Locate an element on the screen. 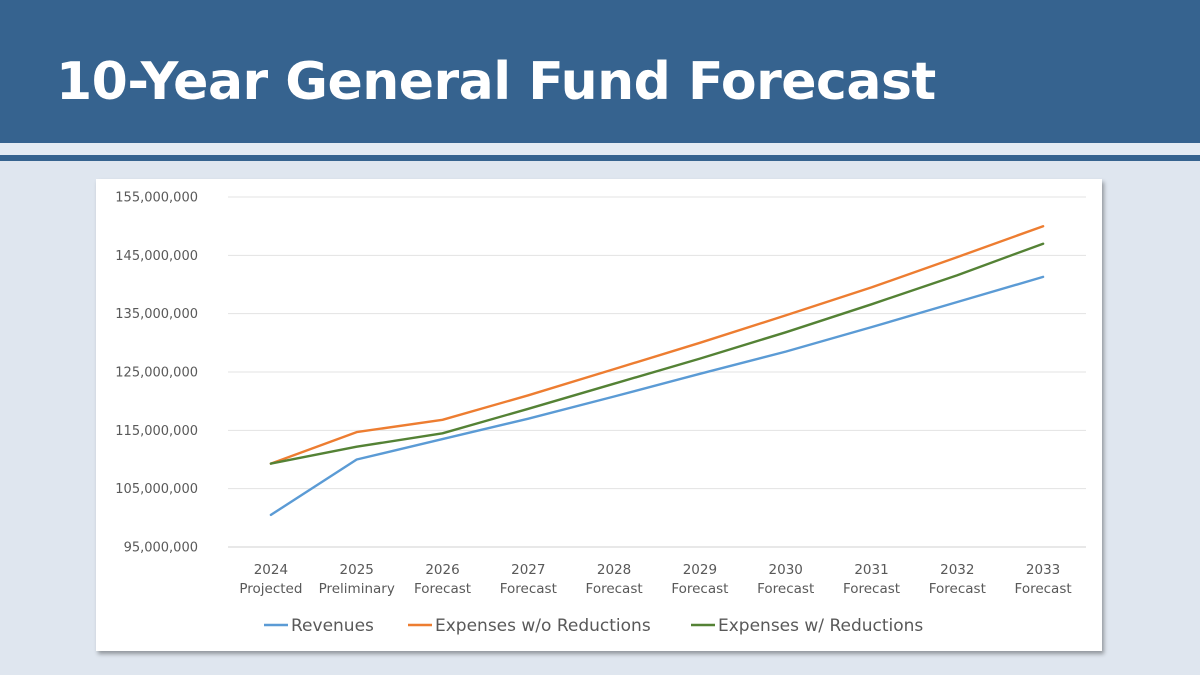 The height and width of the screenshot is (675, 1200). y-tick-label: 125,000,000 is located at coordinates (156, 373).